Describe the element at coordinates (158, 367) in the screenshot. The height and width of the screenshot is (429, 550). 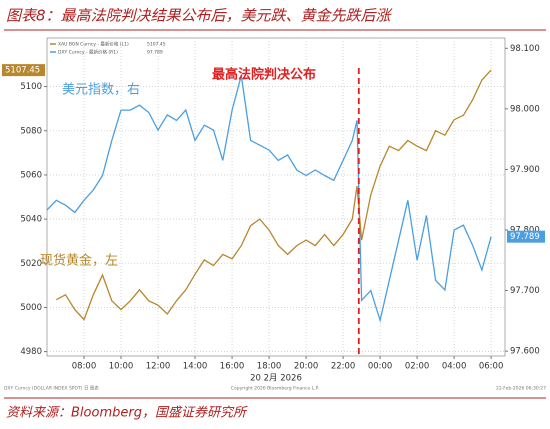
I see `x-tick-label: 12:00` at that location.